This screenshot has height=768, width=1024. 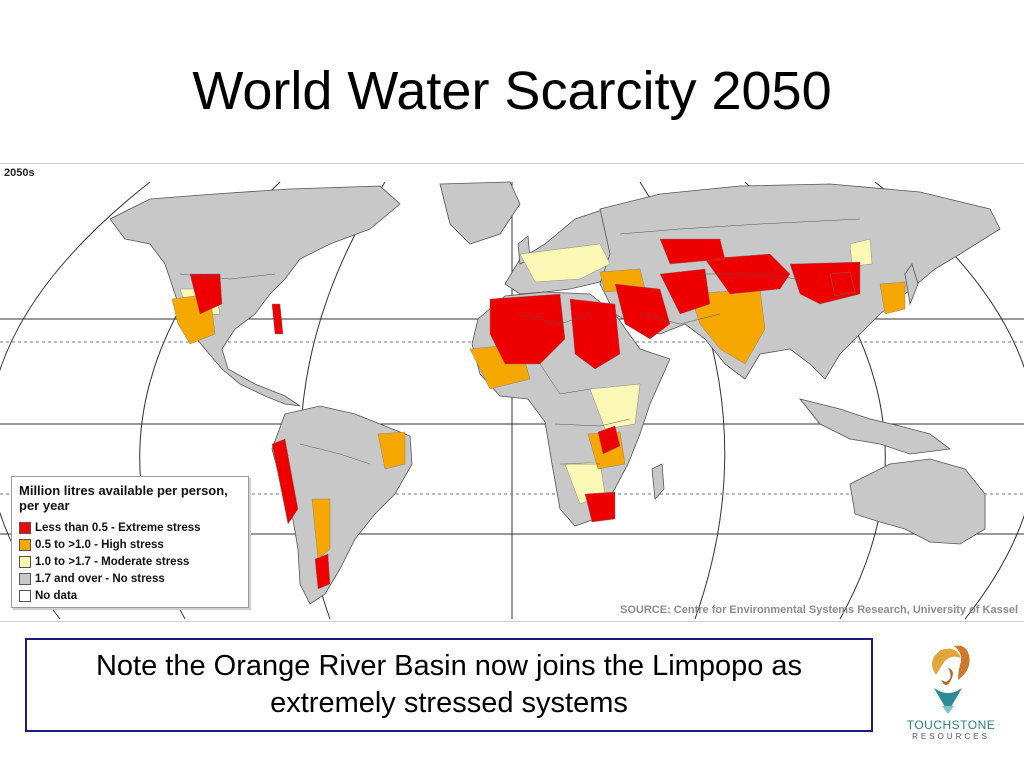 What do you see at coordinates (56, 595) in the screenshot?
I see `legend-label: No data` at bounding box center [56, 595].